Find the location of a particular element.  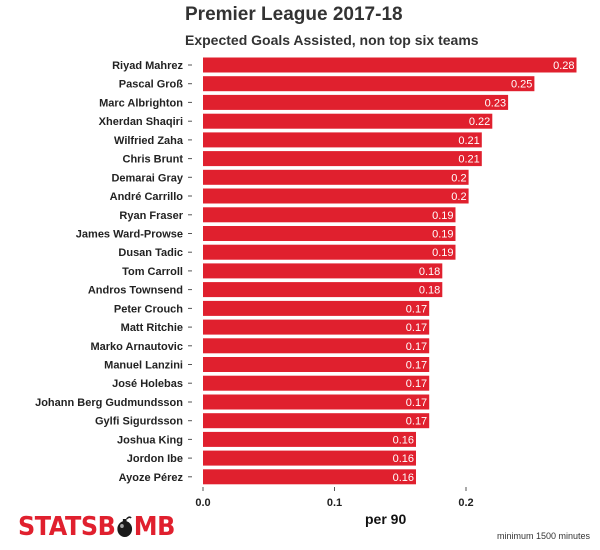

y-tick-label: Manuel Lanzini is located at coordinates (143, 366).